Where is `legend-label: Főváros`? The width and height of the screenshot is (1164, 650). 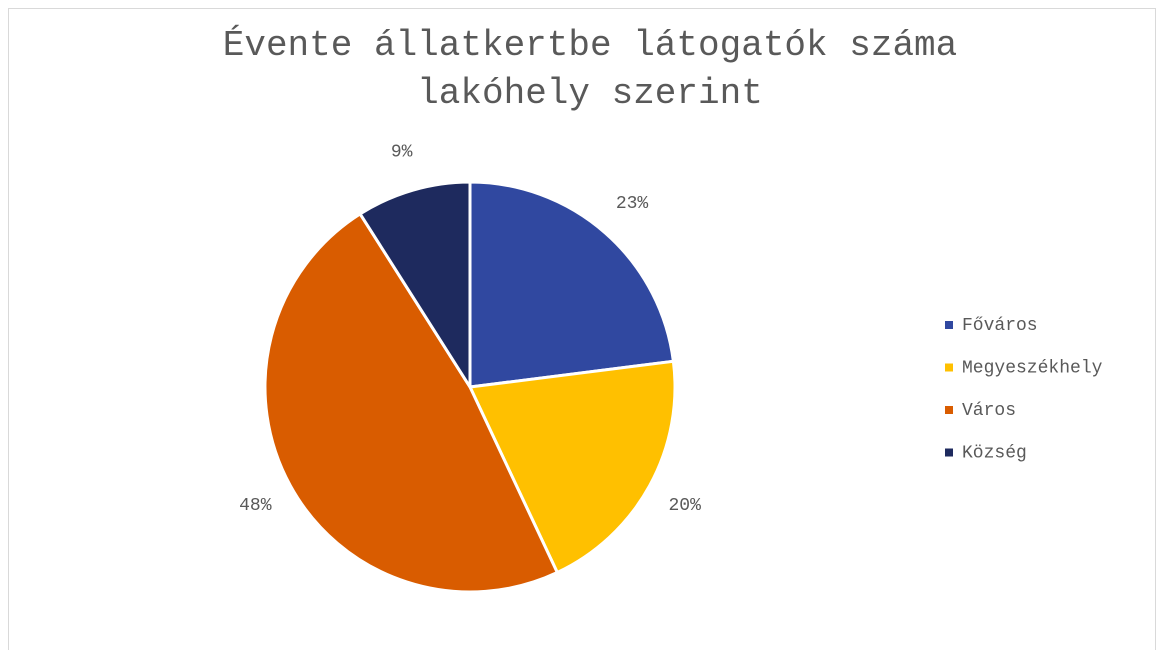
legend-label: Főváros is located at coordinates (1000, 326).